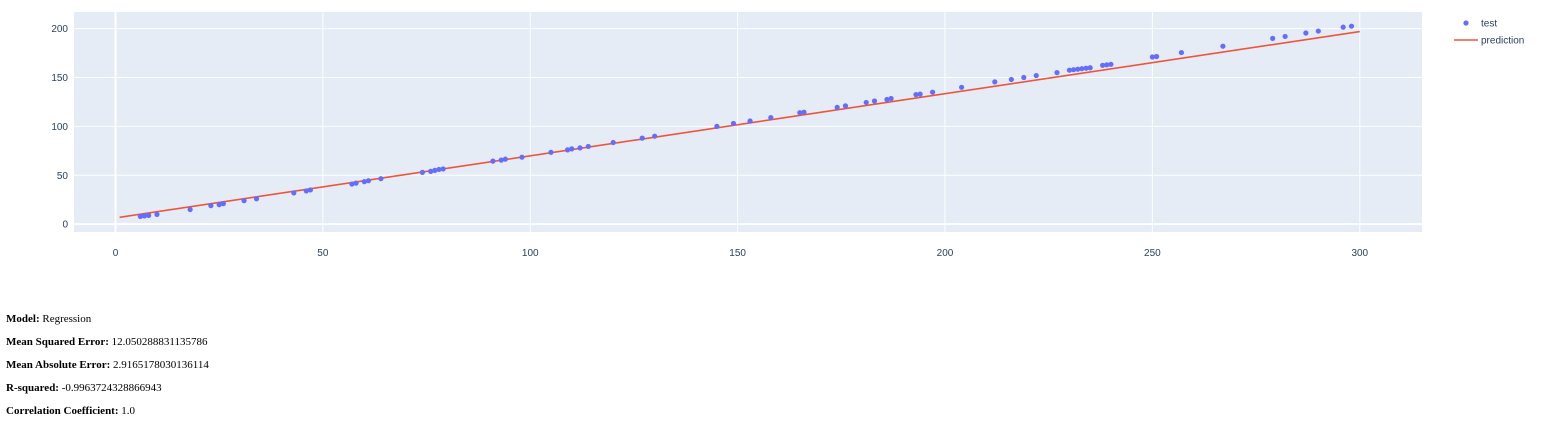 The height and width of the screenshot is (446, 1542). Describe the element at coordinates (67, 319) in the screenshot. I see `metric-value: Regression` at that location.